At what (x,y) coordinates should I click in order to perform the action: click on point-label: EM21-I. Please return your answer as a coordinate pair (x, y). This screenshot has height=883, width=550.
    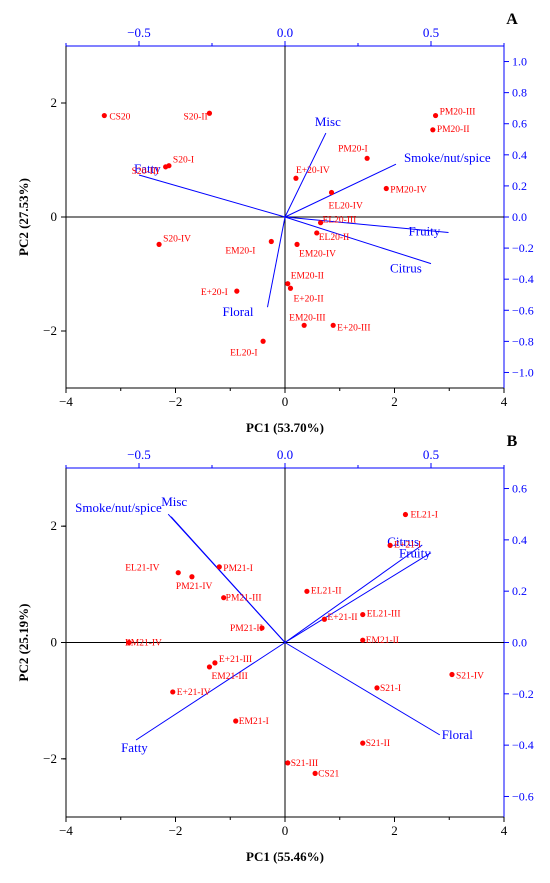
    Looking at the image, I should click on (254, 722).